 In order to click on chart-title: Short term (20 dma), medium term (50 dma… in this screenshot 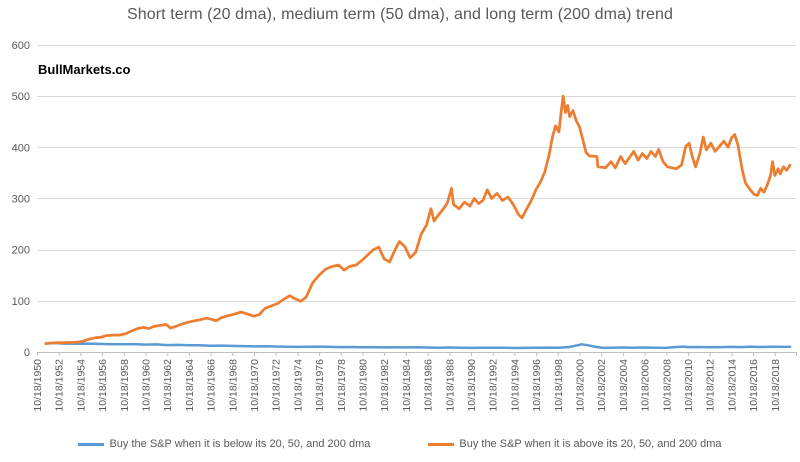, I will do `click(400, 14)`.